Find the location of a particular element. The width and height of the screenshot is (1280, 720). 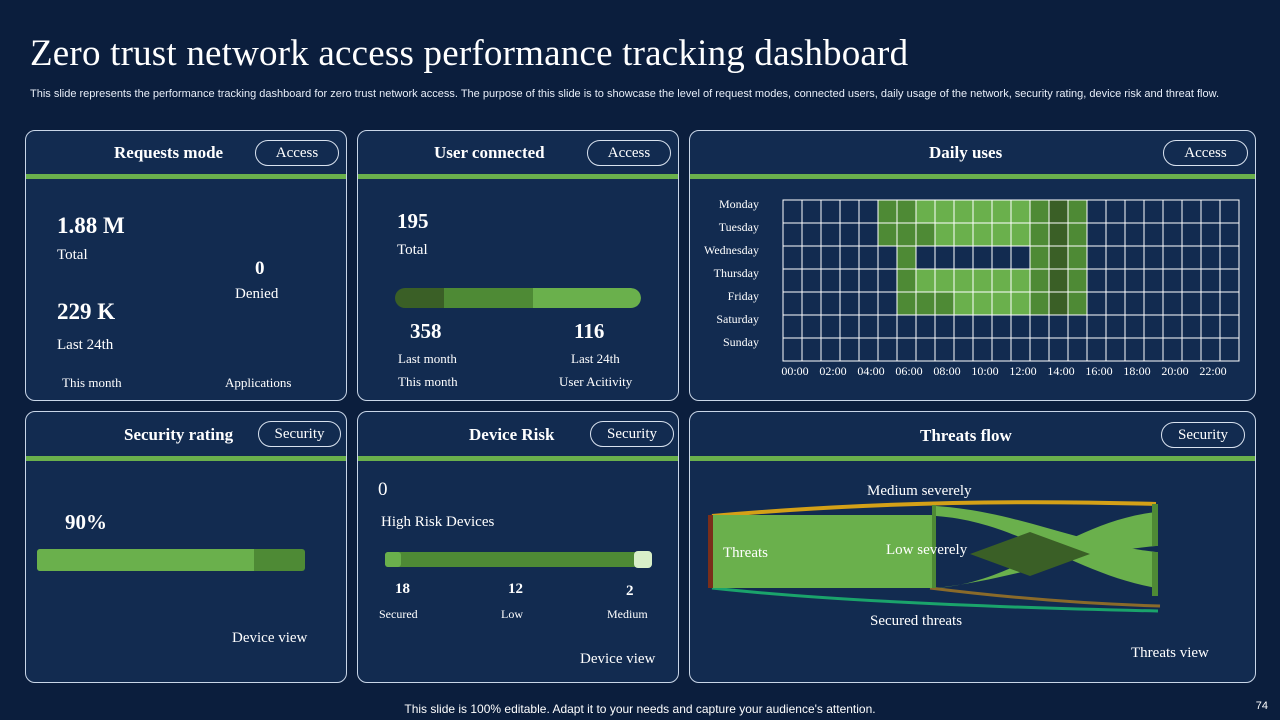

heatmap-day-label: Monday is located at coordinates (739, 204).